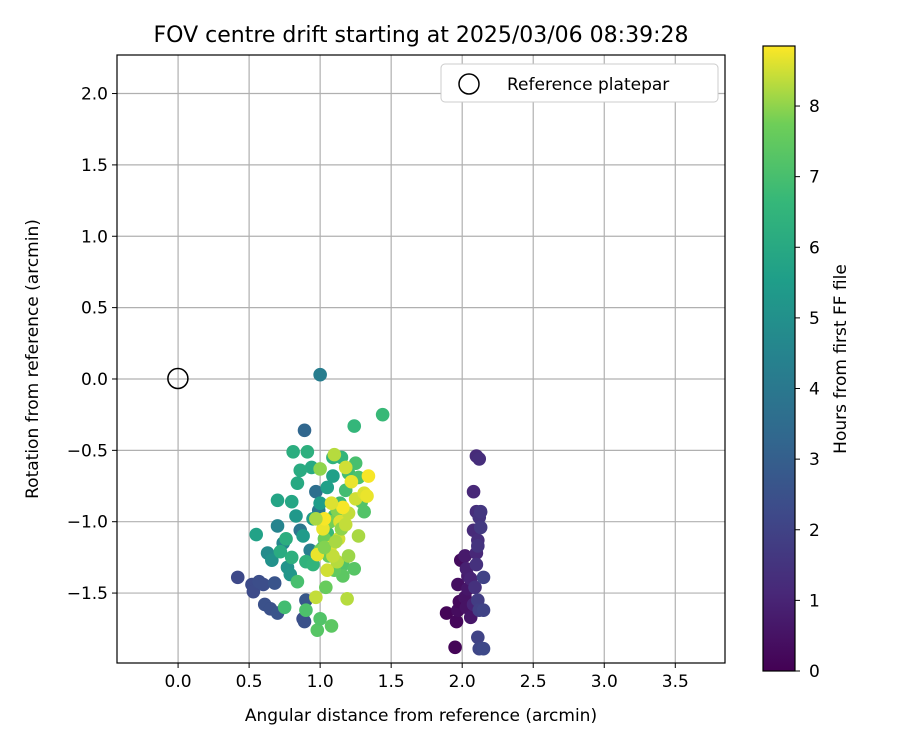 This screenshot has height=750, width=900. Describe the element at coordinates (87, 523) in the screenshot. I see `y-tick-label: −1.0` at that location.